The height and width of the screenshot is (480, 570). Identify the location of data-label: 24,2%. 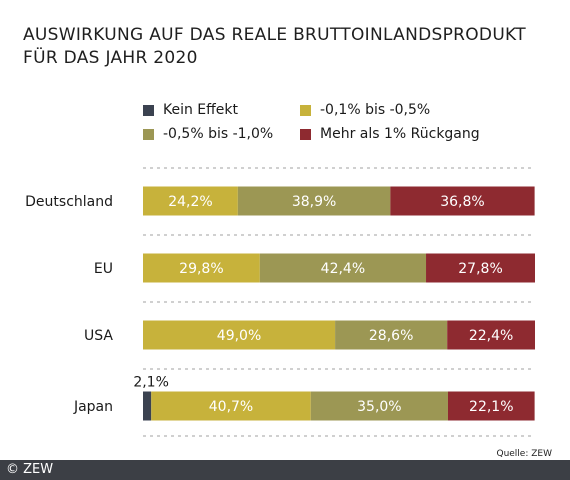
(190, 202).